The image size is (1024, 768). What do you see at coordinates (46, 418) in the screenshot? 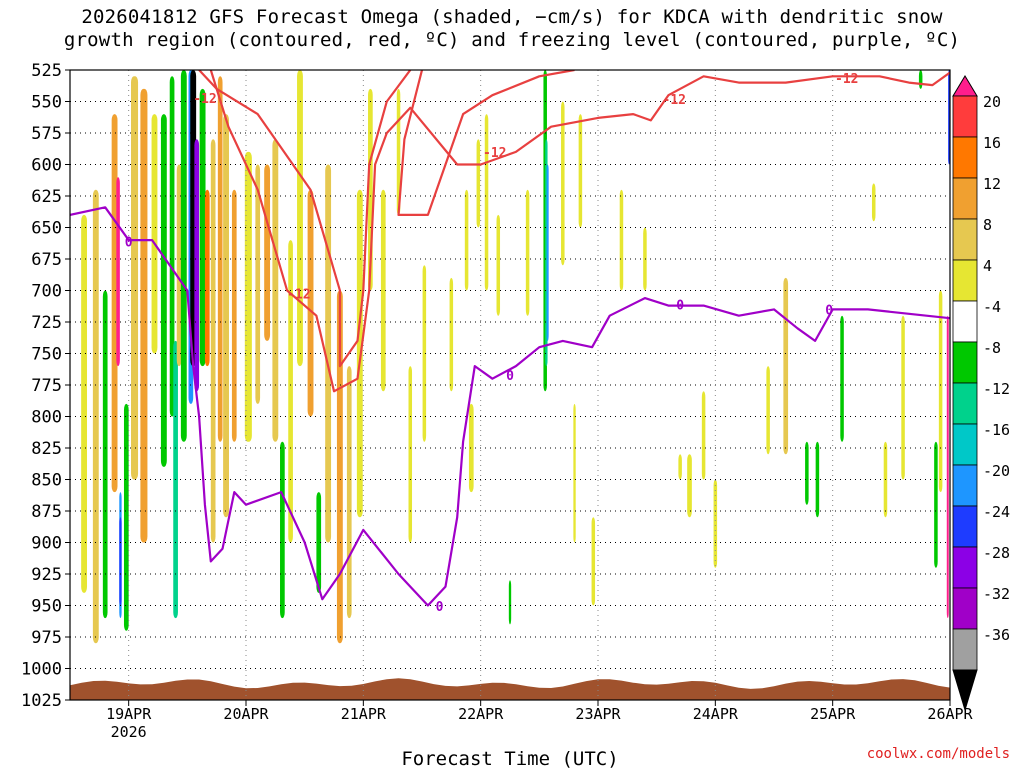
I see `y-tick-label: 800` at bounding box center [46, 418].